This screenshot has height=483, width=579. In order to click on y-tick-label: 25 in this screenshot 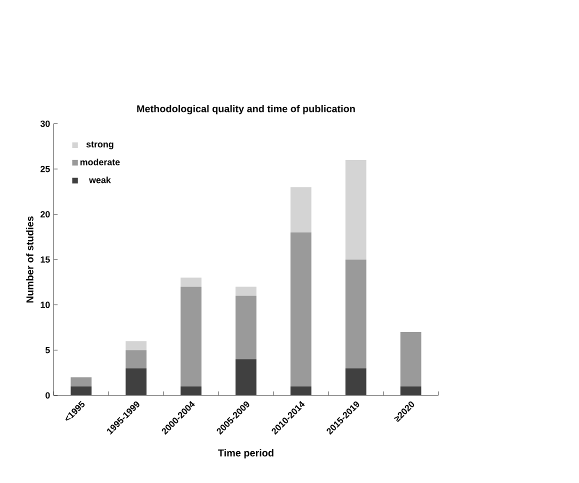, I will do `click(45, 169)`.